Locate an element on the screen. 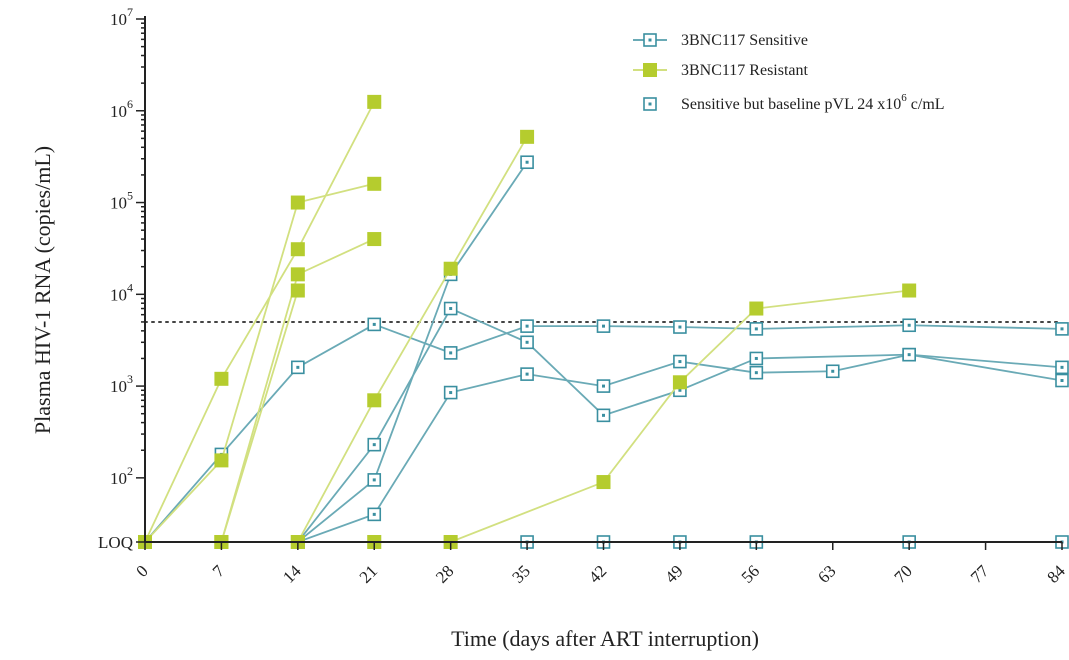 The image size is (1069, 660). x-tick-label: 63 is located at coordinates (826, 573).